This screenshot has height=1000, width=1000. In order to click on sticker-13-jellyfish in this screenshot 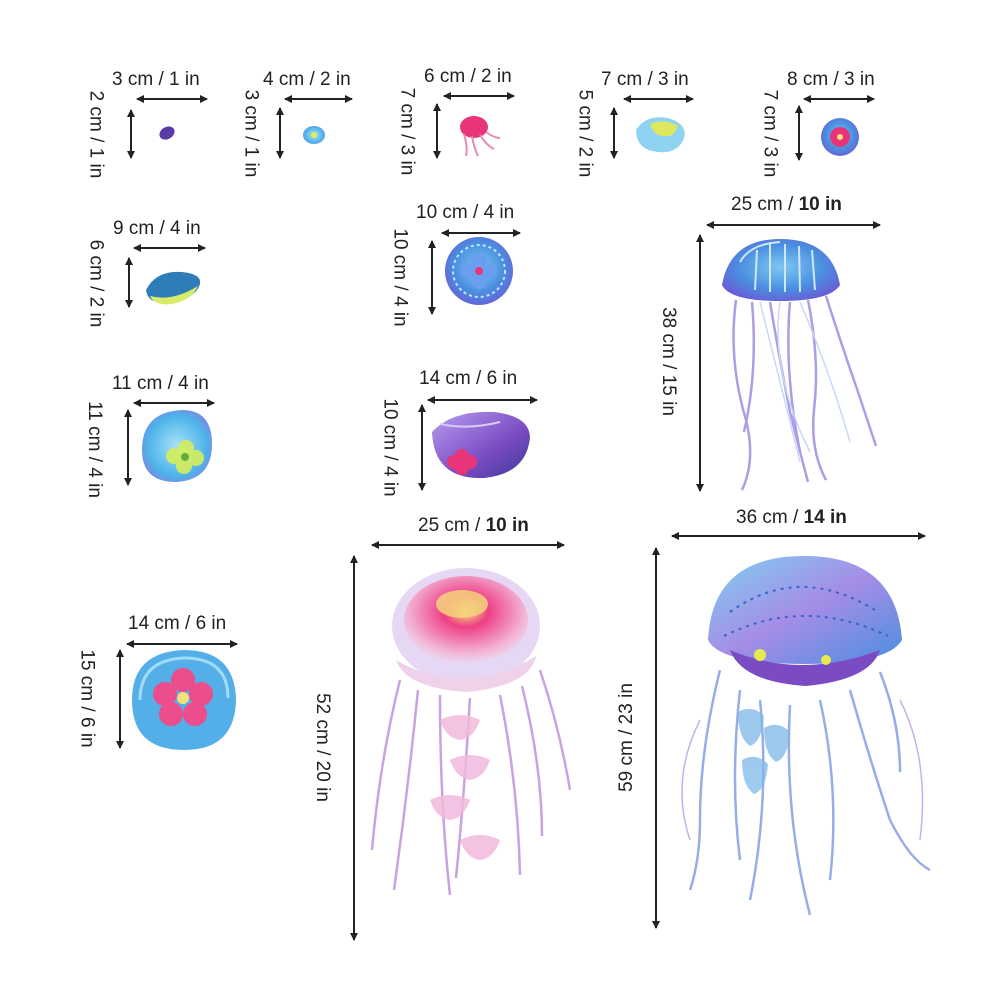, I will do `click(806, 736)`.